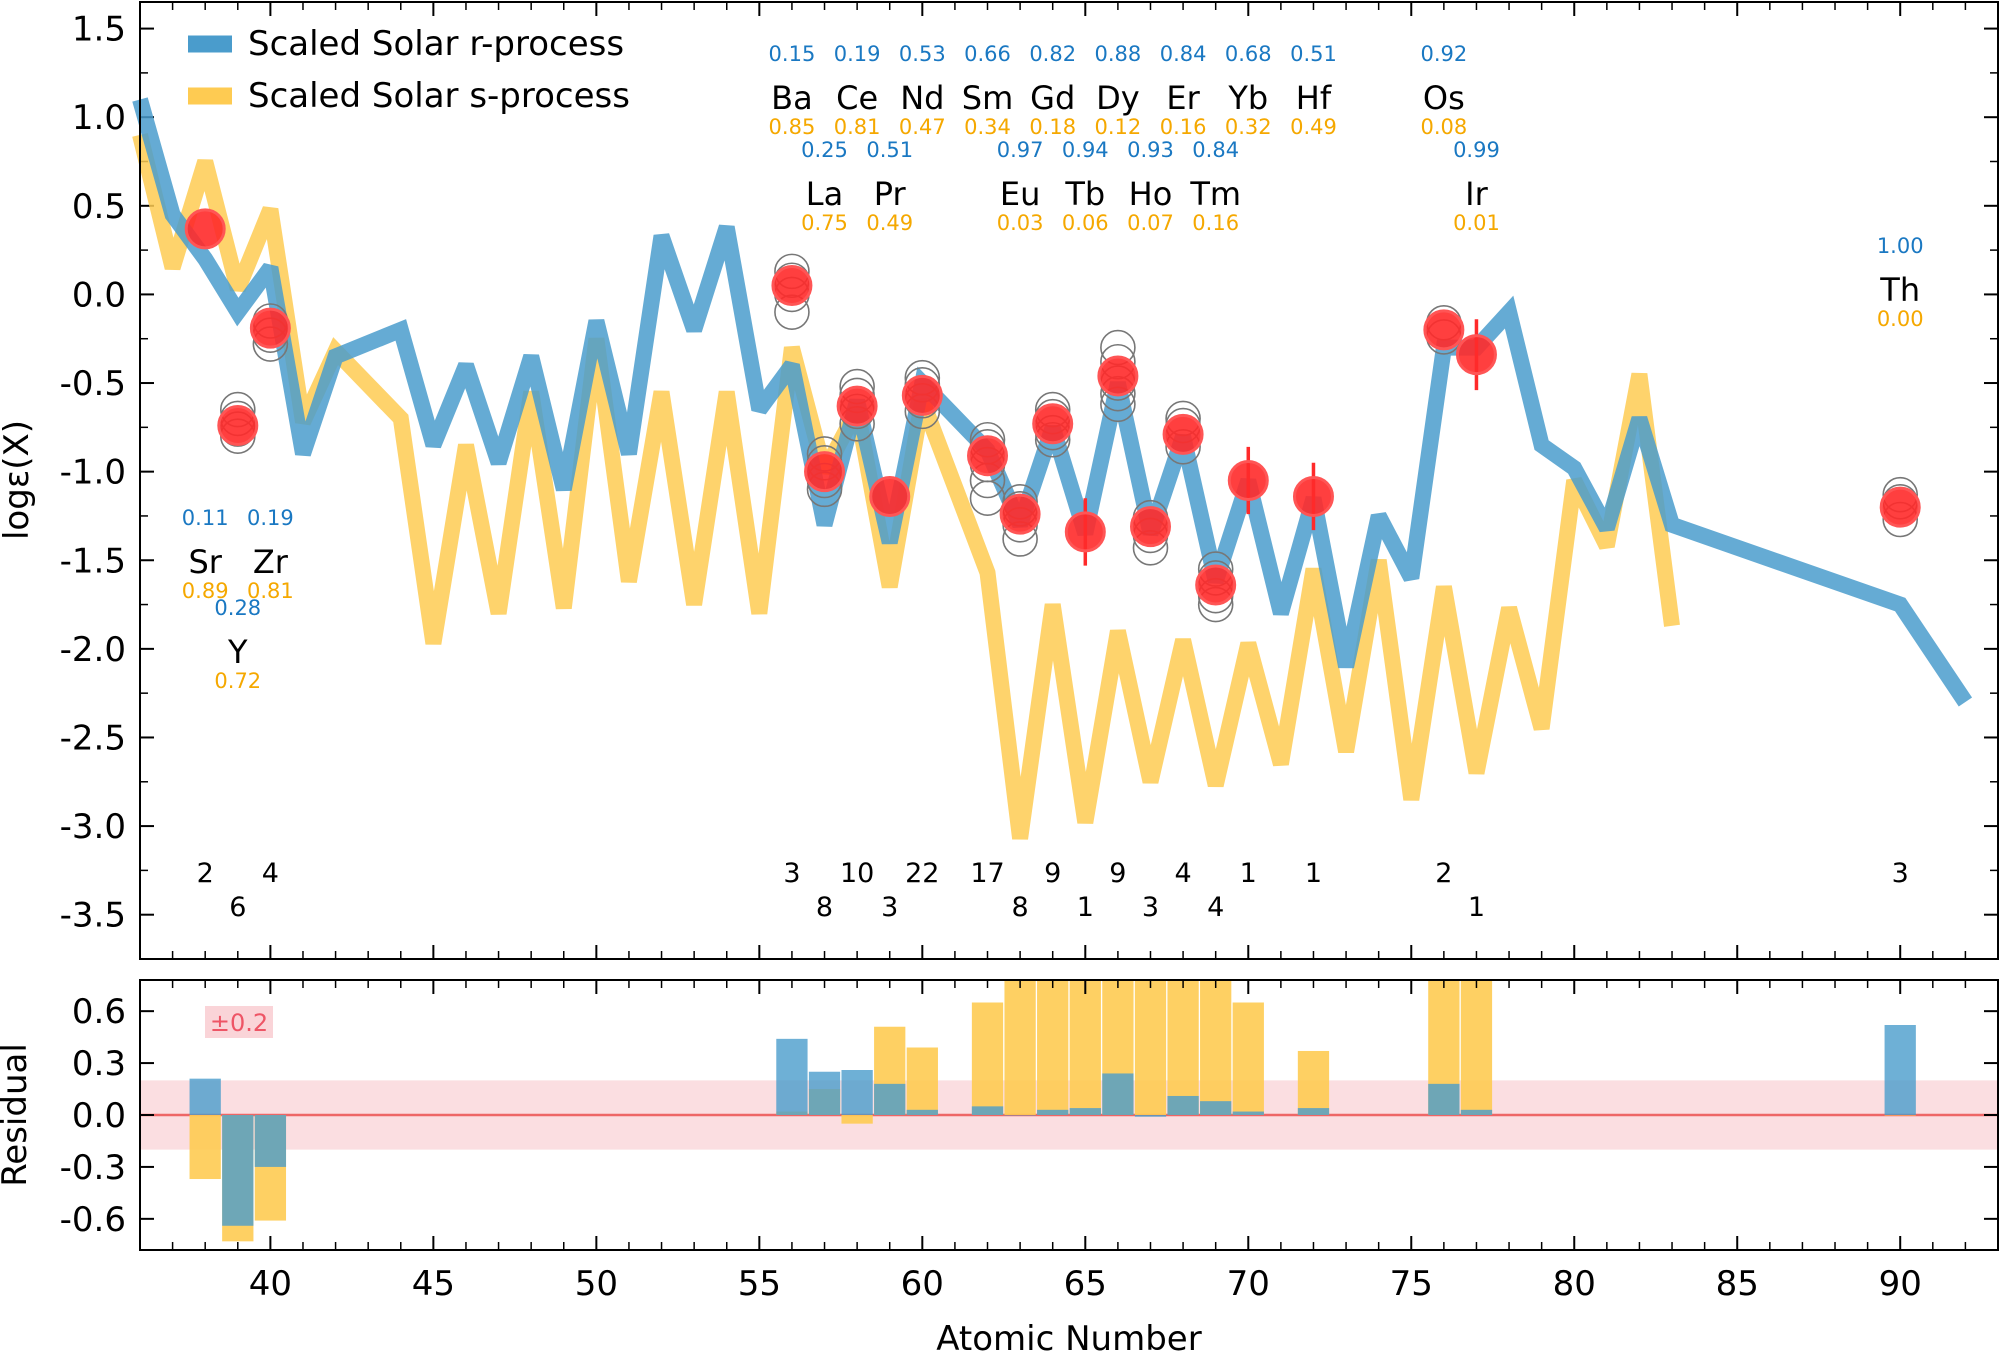 This screenshot has height=1354, width=2000. I want to click on element-symbol: Er, so click(1183, 98).